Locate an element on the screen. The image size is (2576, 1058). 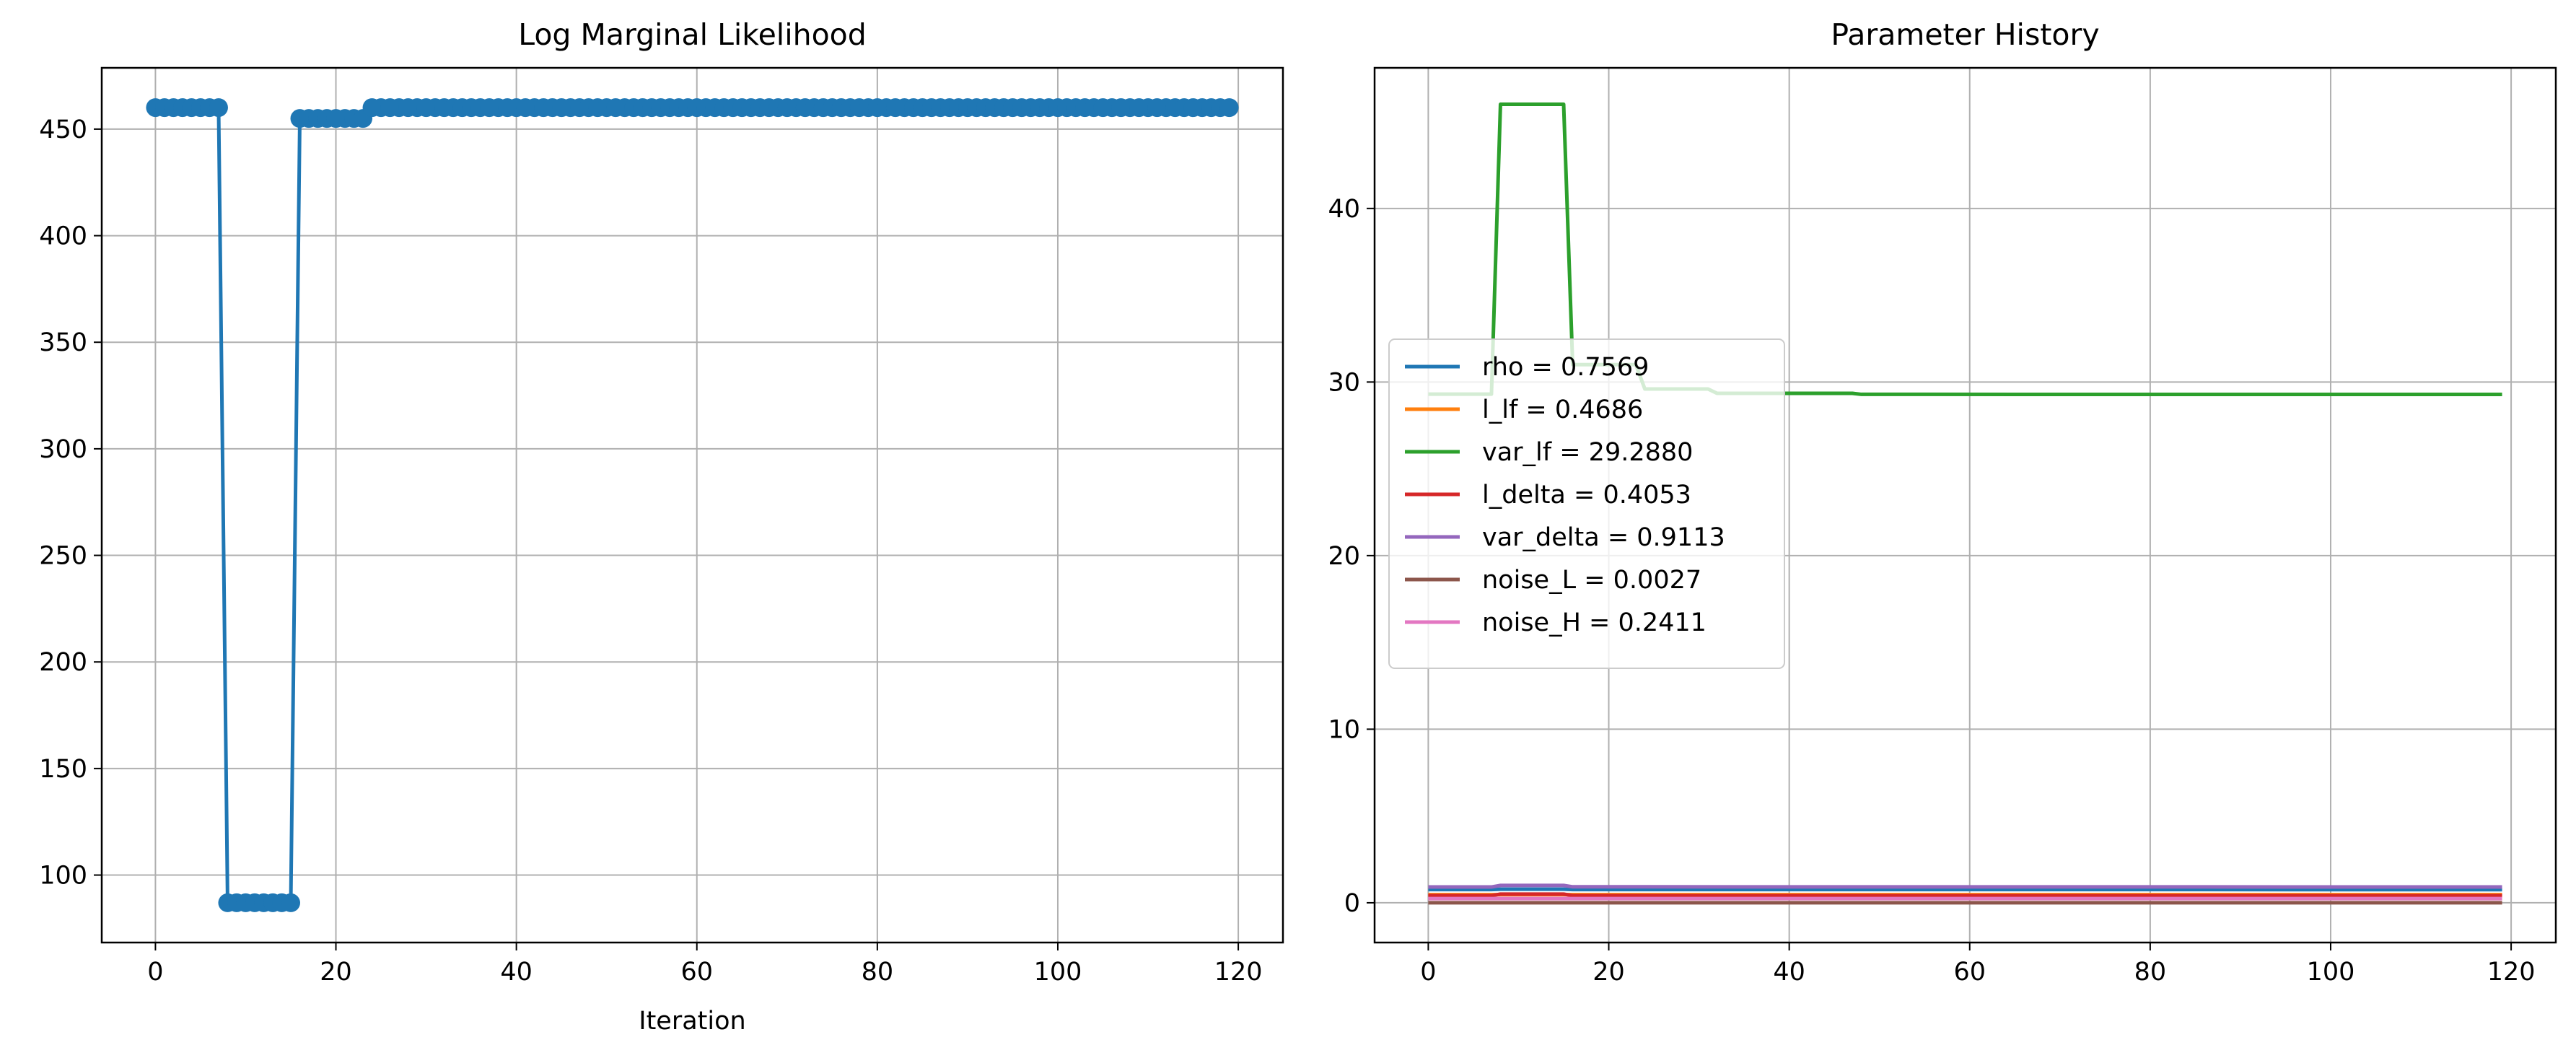
y-tick-label: 350 is located at coordinates (63, 342).